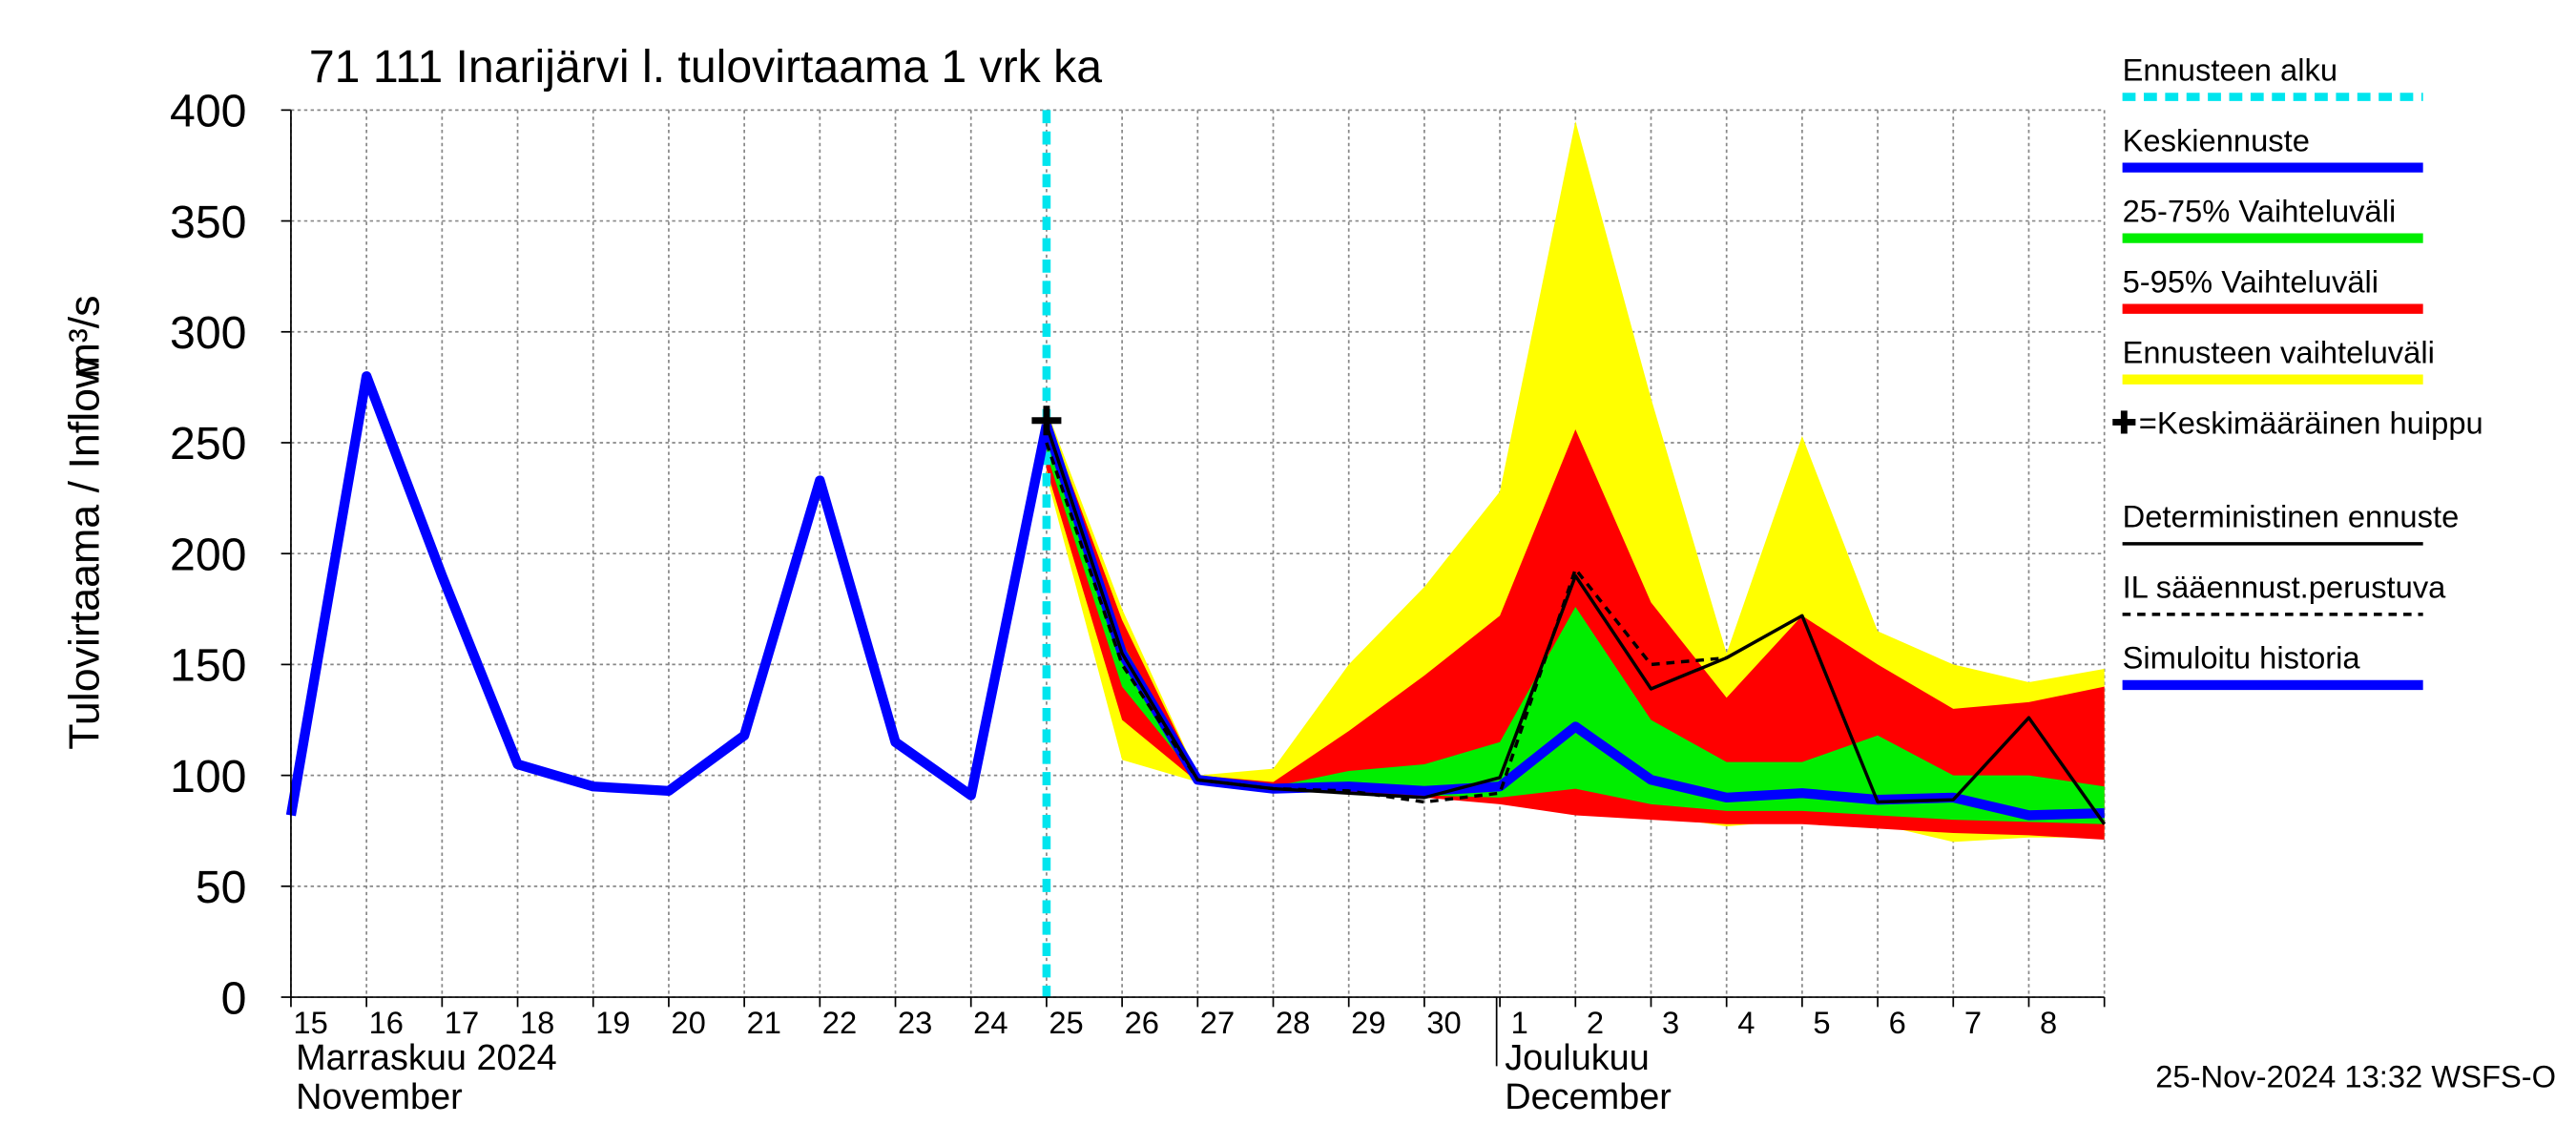  I want to click on y-axis-label: Tulovirtaama / Inflow, so click(85, 553).